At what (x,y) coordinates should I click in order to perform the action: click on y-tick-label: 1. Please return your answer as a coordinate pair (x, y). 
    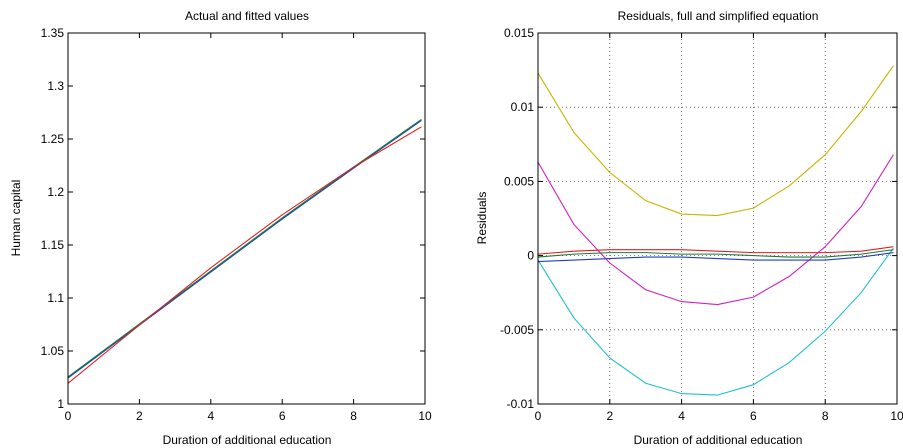
    Looking at the image, I should click on (60, 404).